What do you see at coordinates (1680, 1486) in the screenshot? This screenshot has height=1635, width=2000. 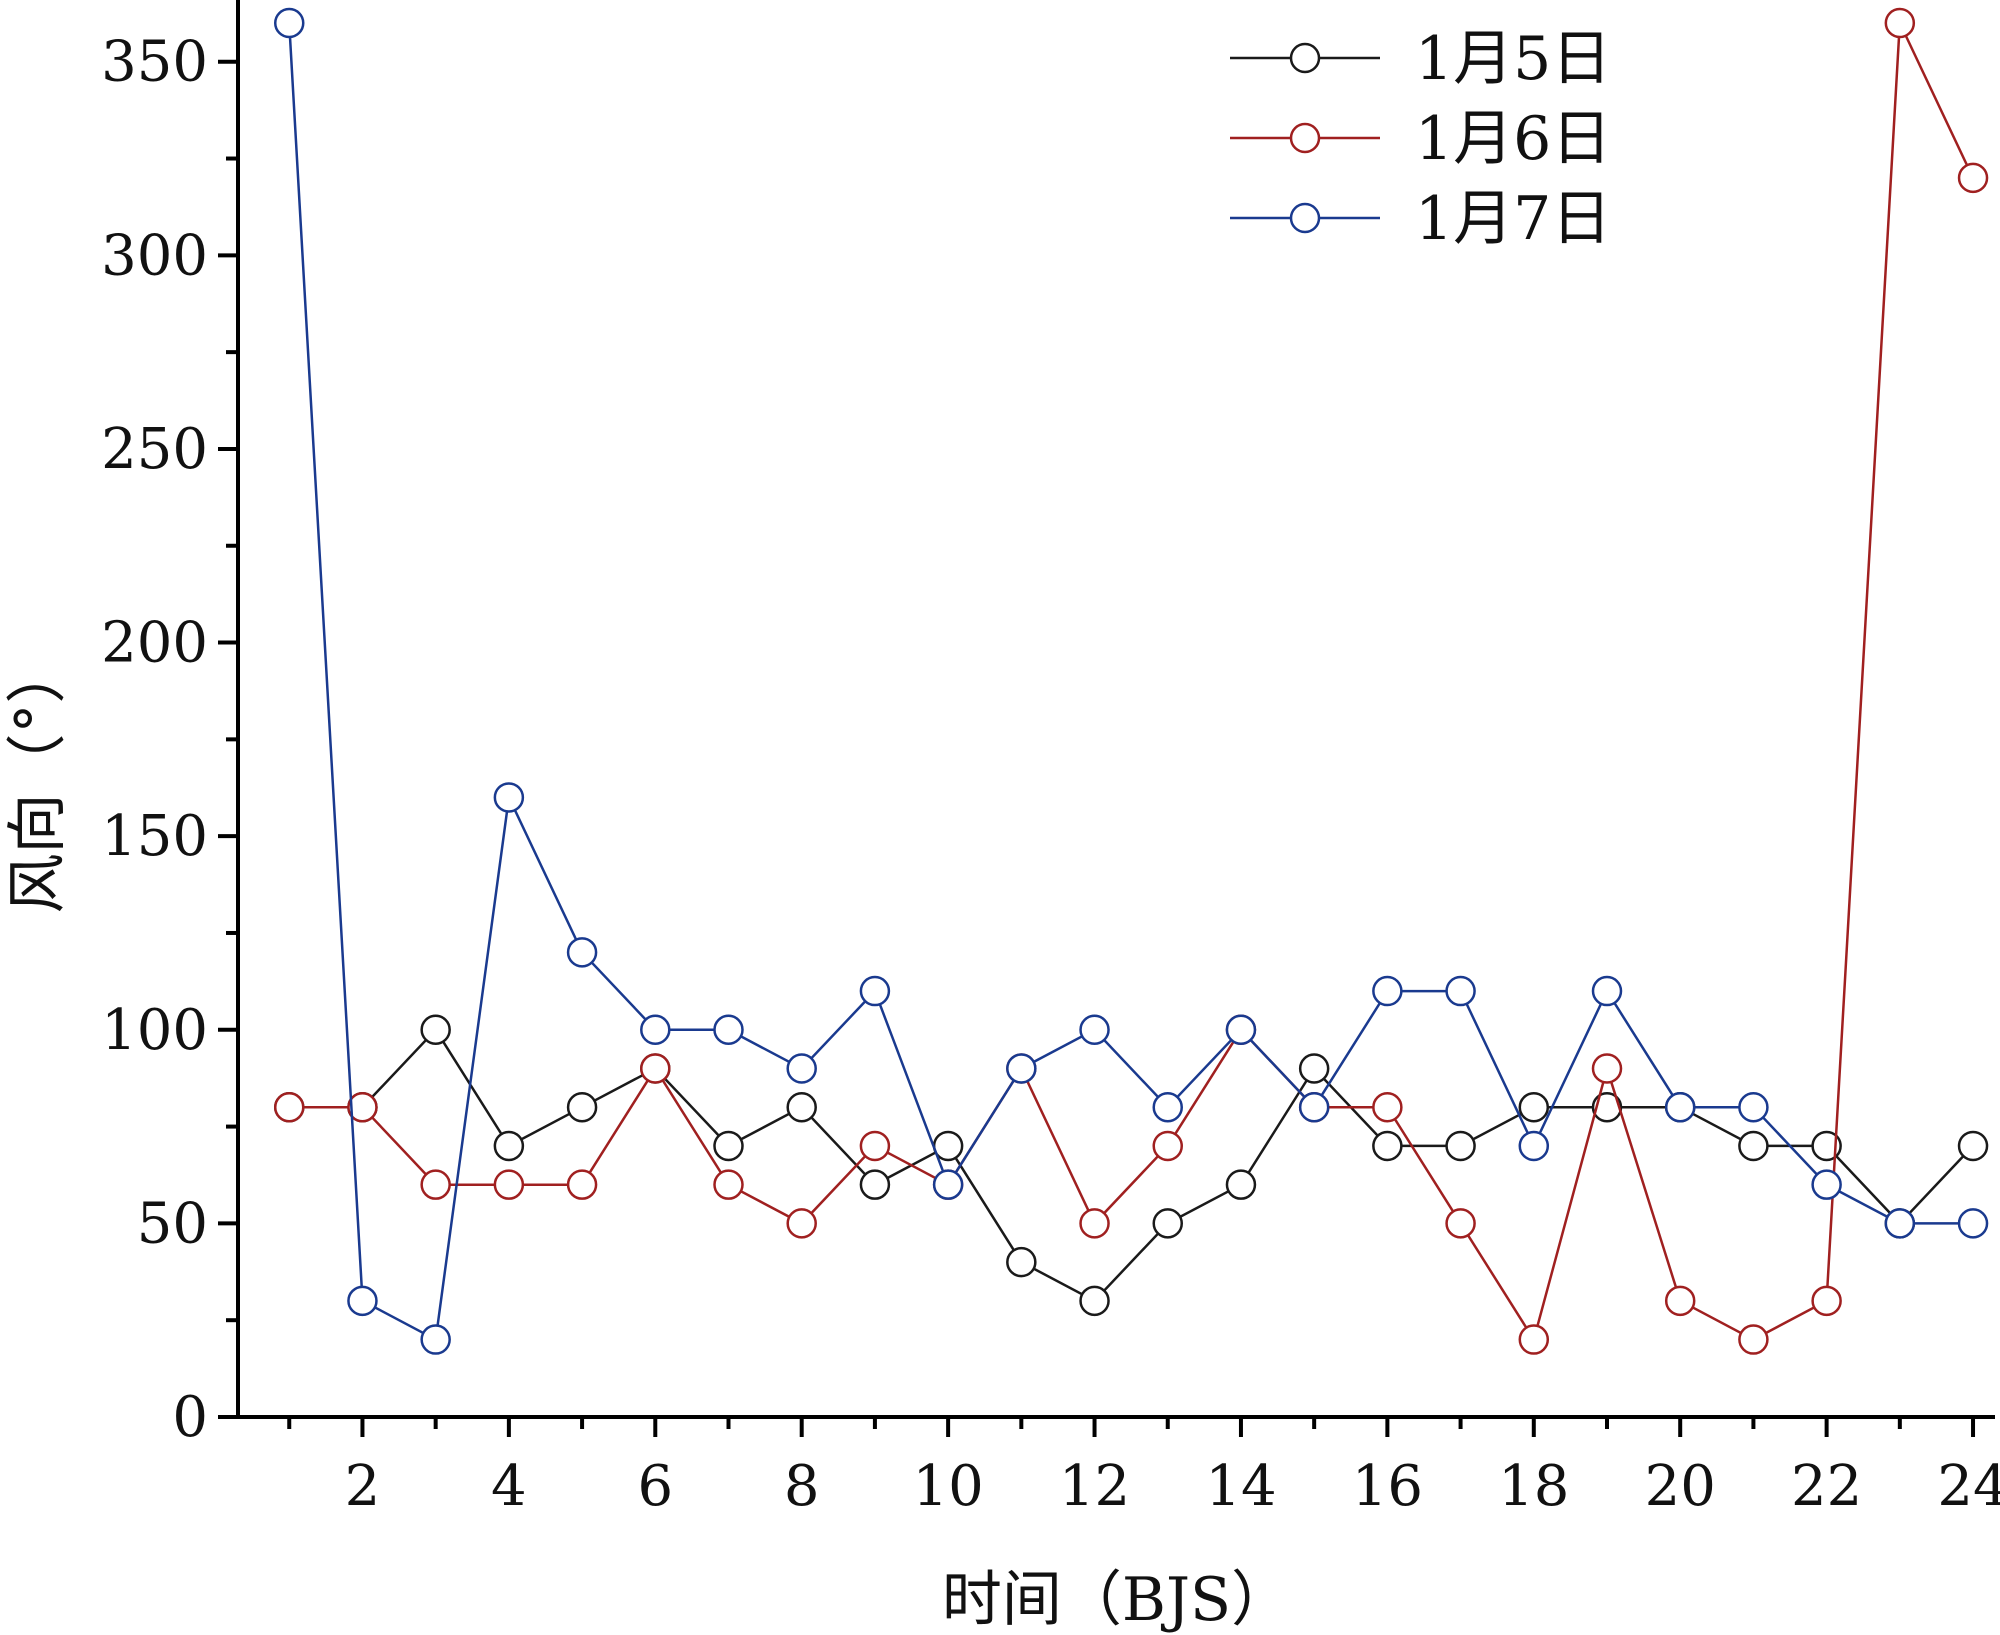 I see `x-tick-label: 20` at bounding box center [1680, 1486].